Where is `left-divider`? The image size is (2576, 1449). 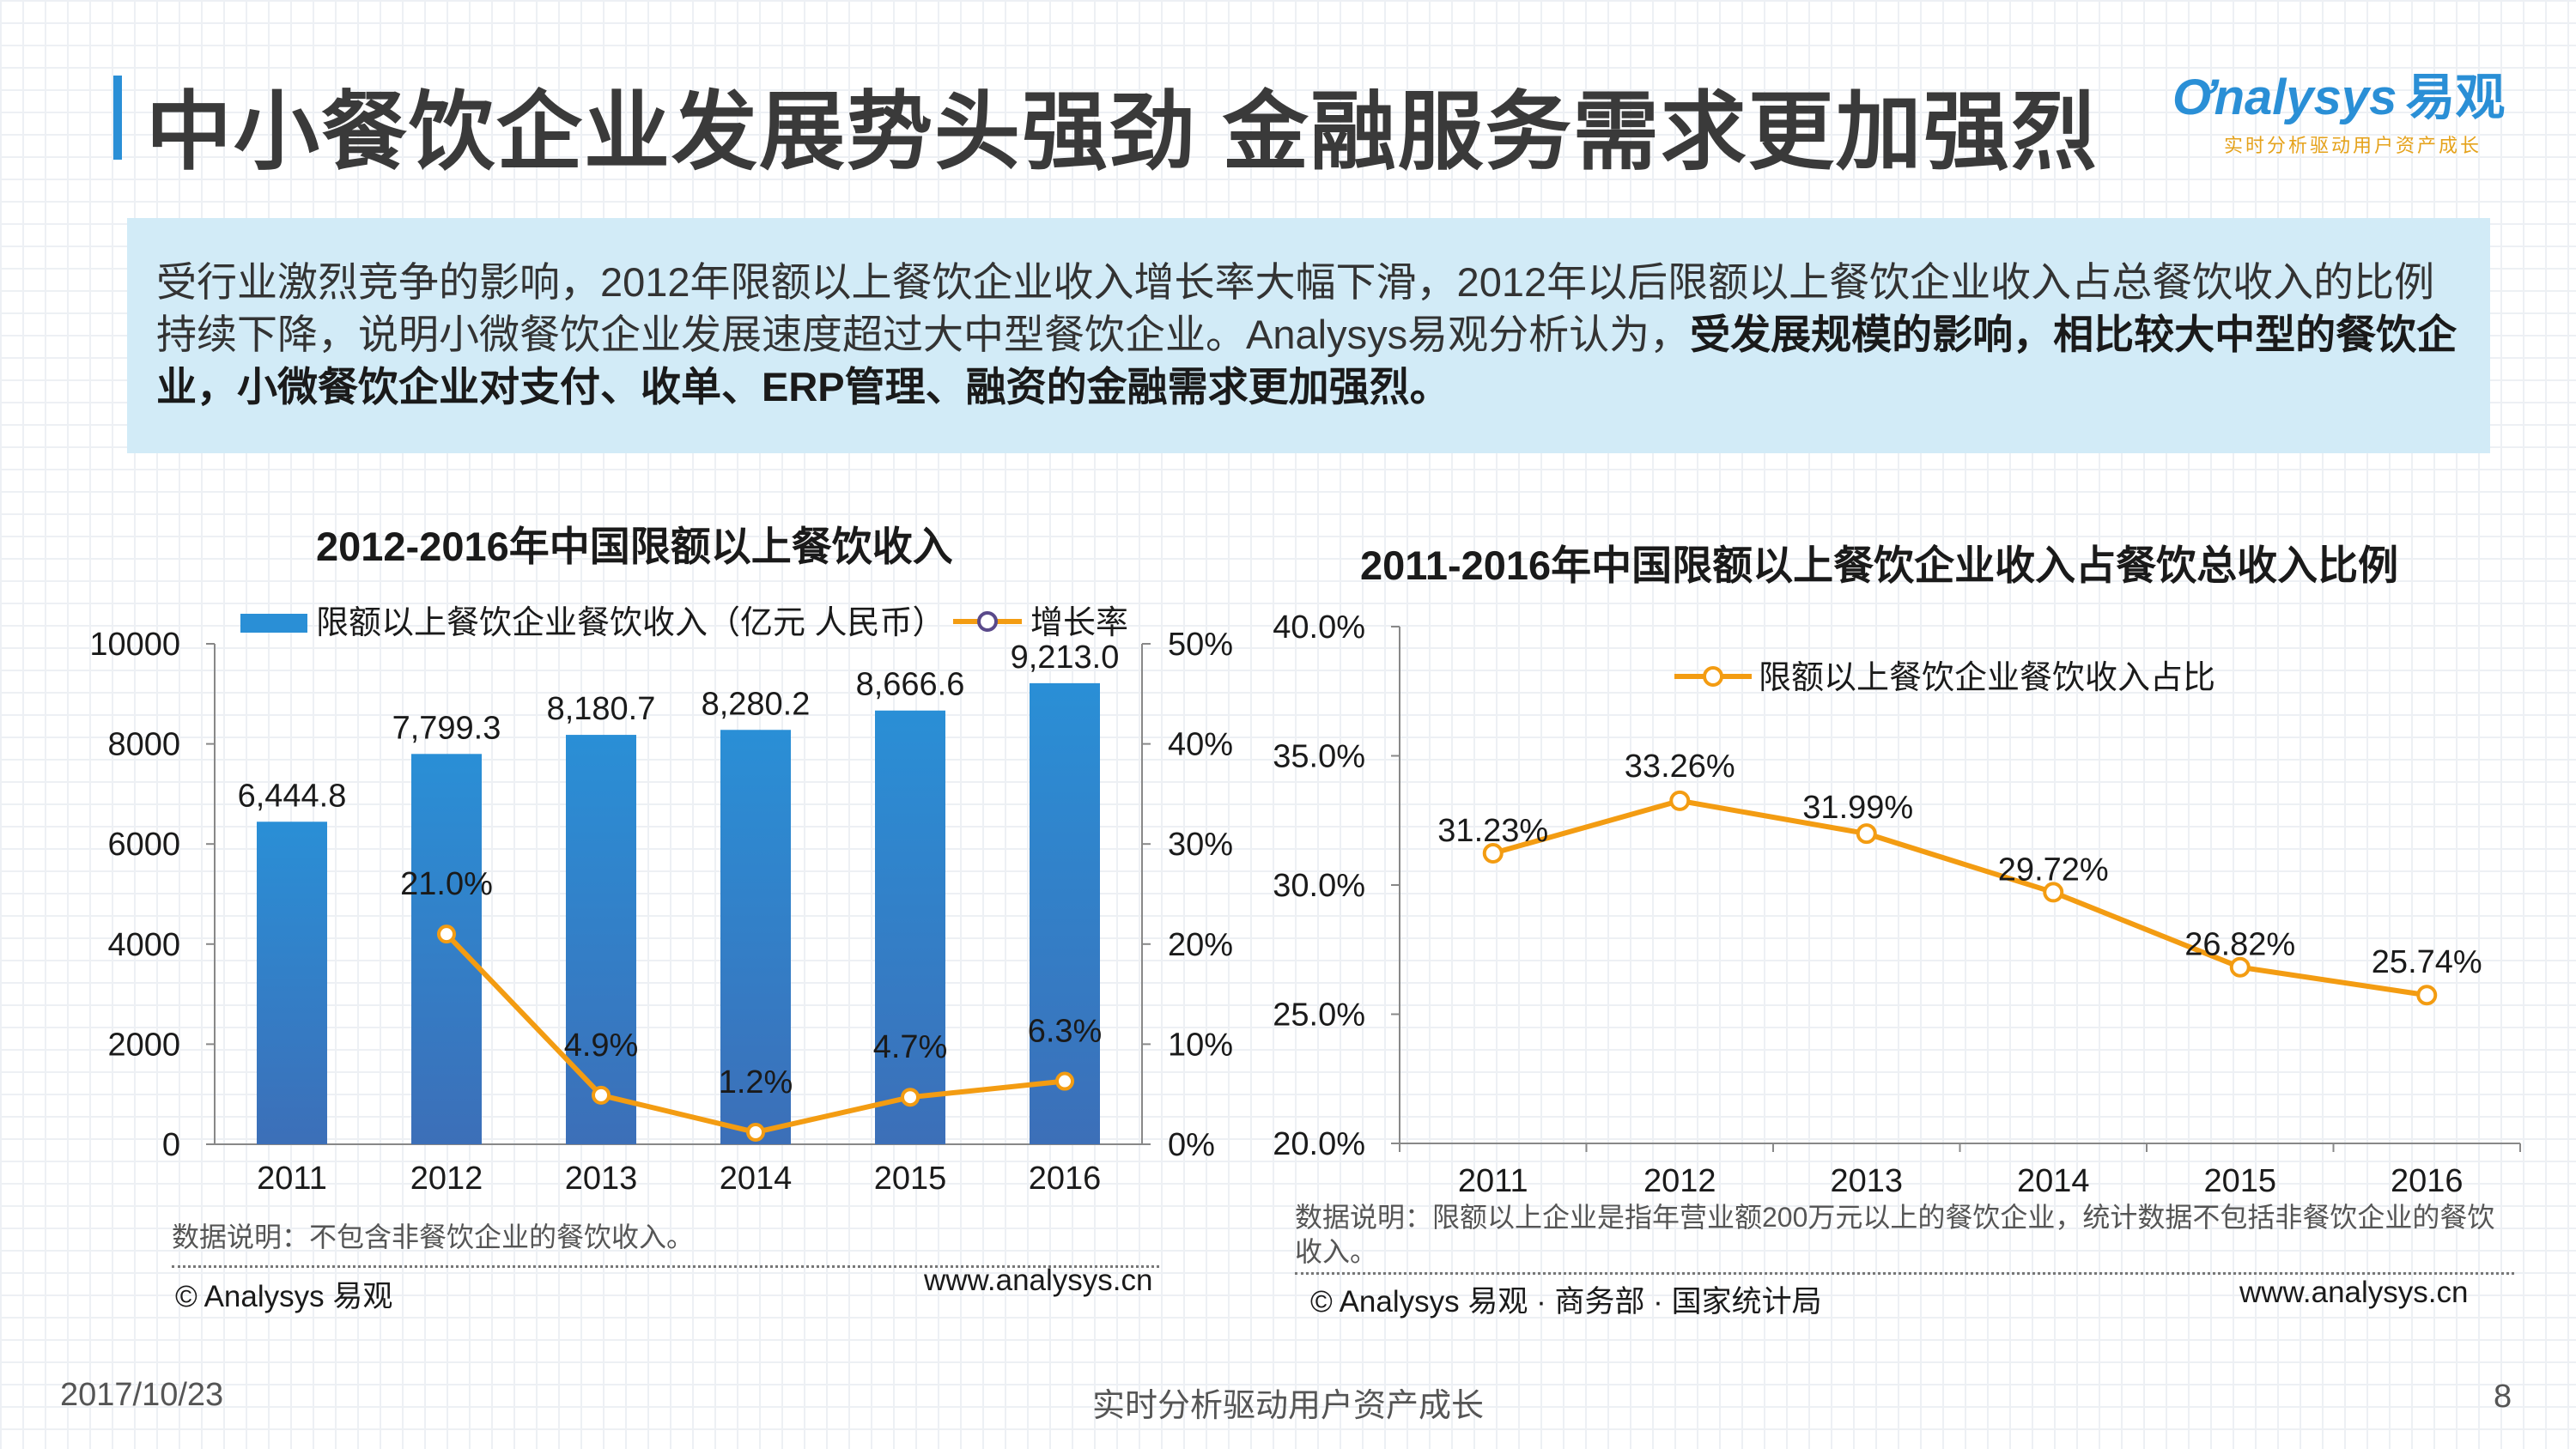
left-divider is located at coordinates (665, 1266).